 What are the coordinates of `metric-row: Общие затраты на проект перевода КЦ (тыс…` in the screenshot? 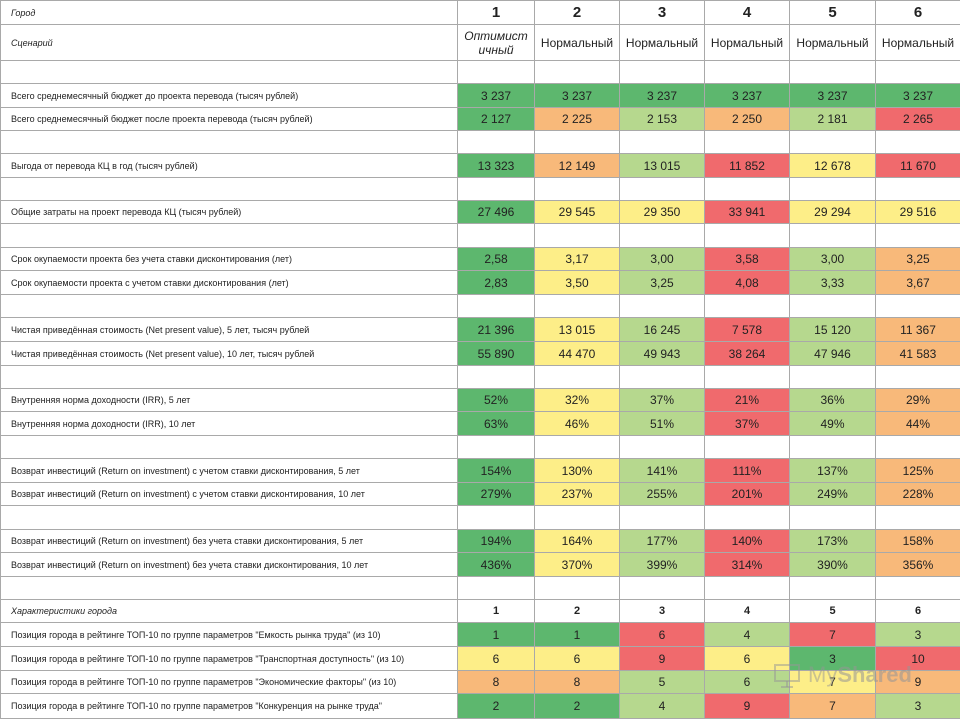 It's located at (480, 212).